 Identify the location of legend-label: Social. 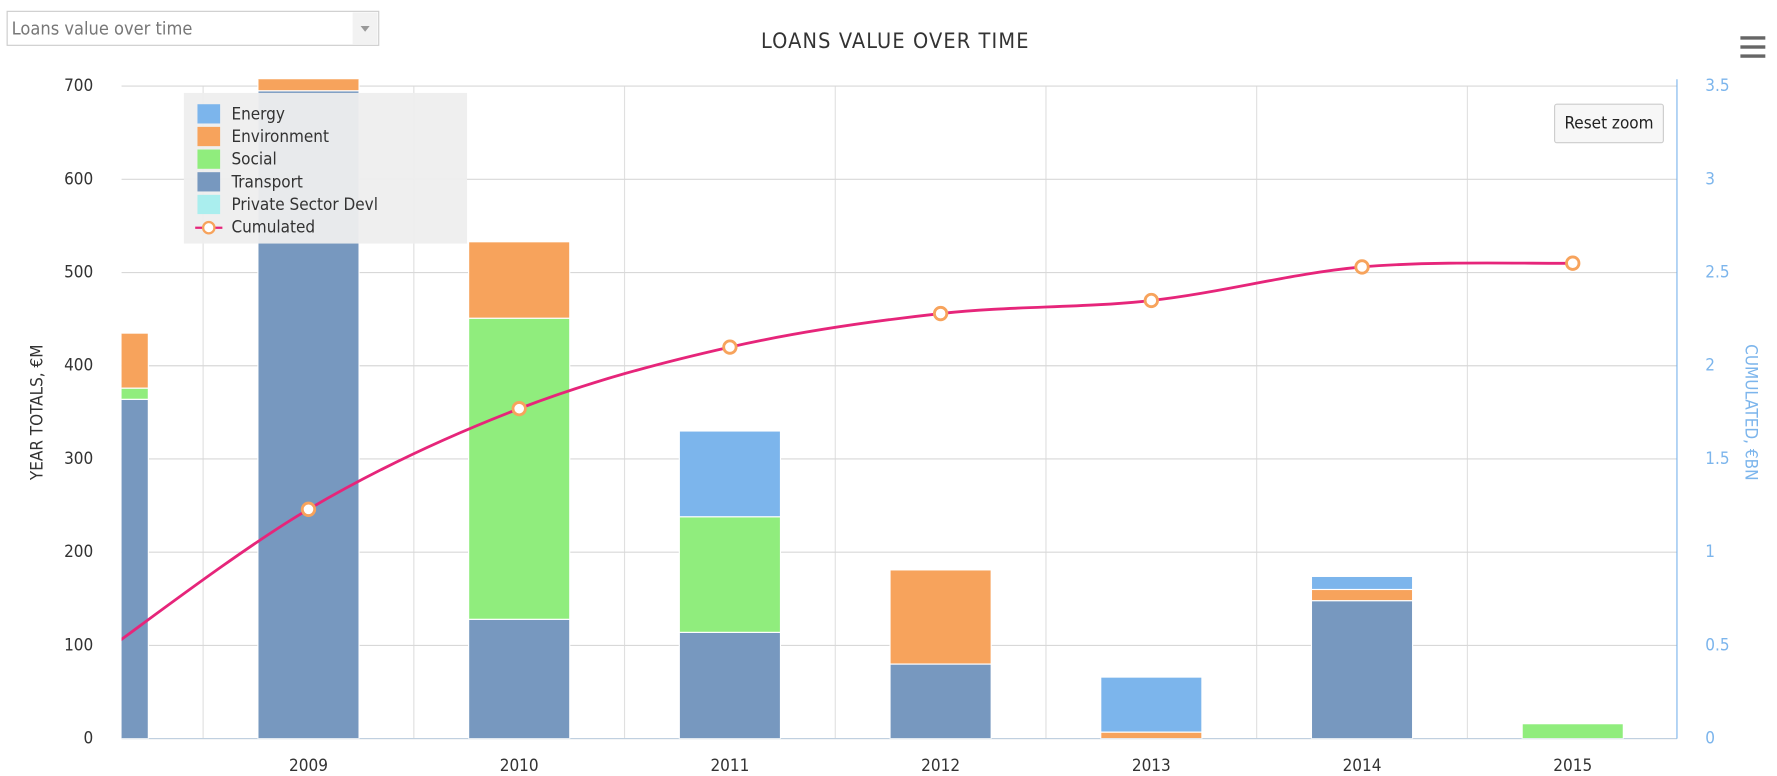
(253, 160).